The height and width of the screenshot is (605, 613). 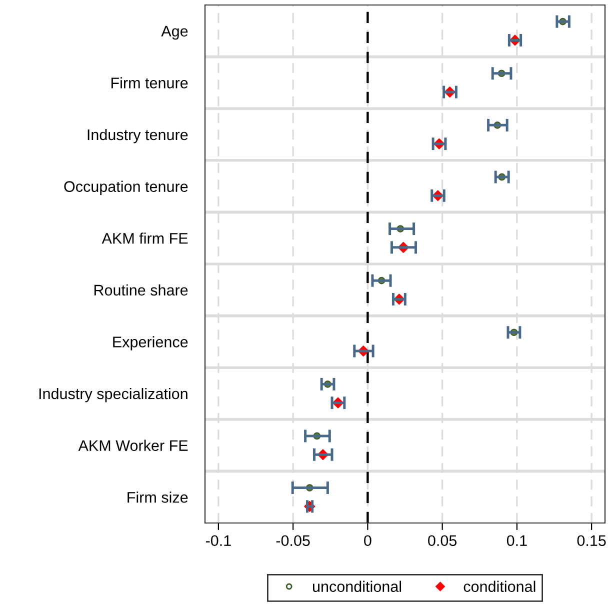 What do you see at coordinates (145, 238) in the screenshot?
I see `y-tick-label: AKM firm FE` at bounding box center [145, 238].